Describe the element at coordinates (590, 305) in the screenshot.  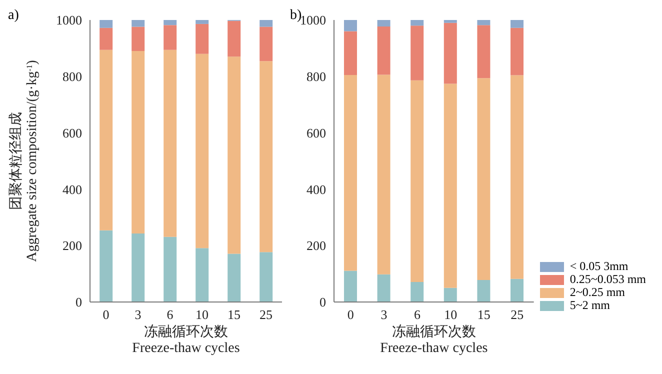
I see `legend-label: 5~2 mm` at that location.